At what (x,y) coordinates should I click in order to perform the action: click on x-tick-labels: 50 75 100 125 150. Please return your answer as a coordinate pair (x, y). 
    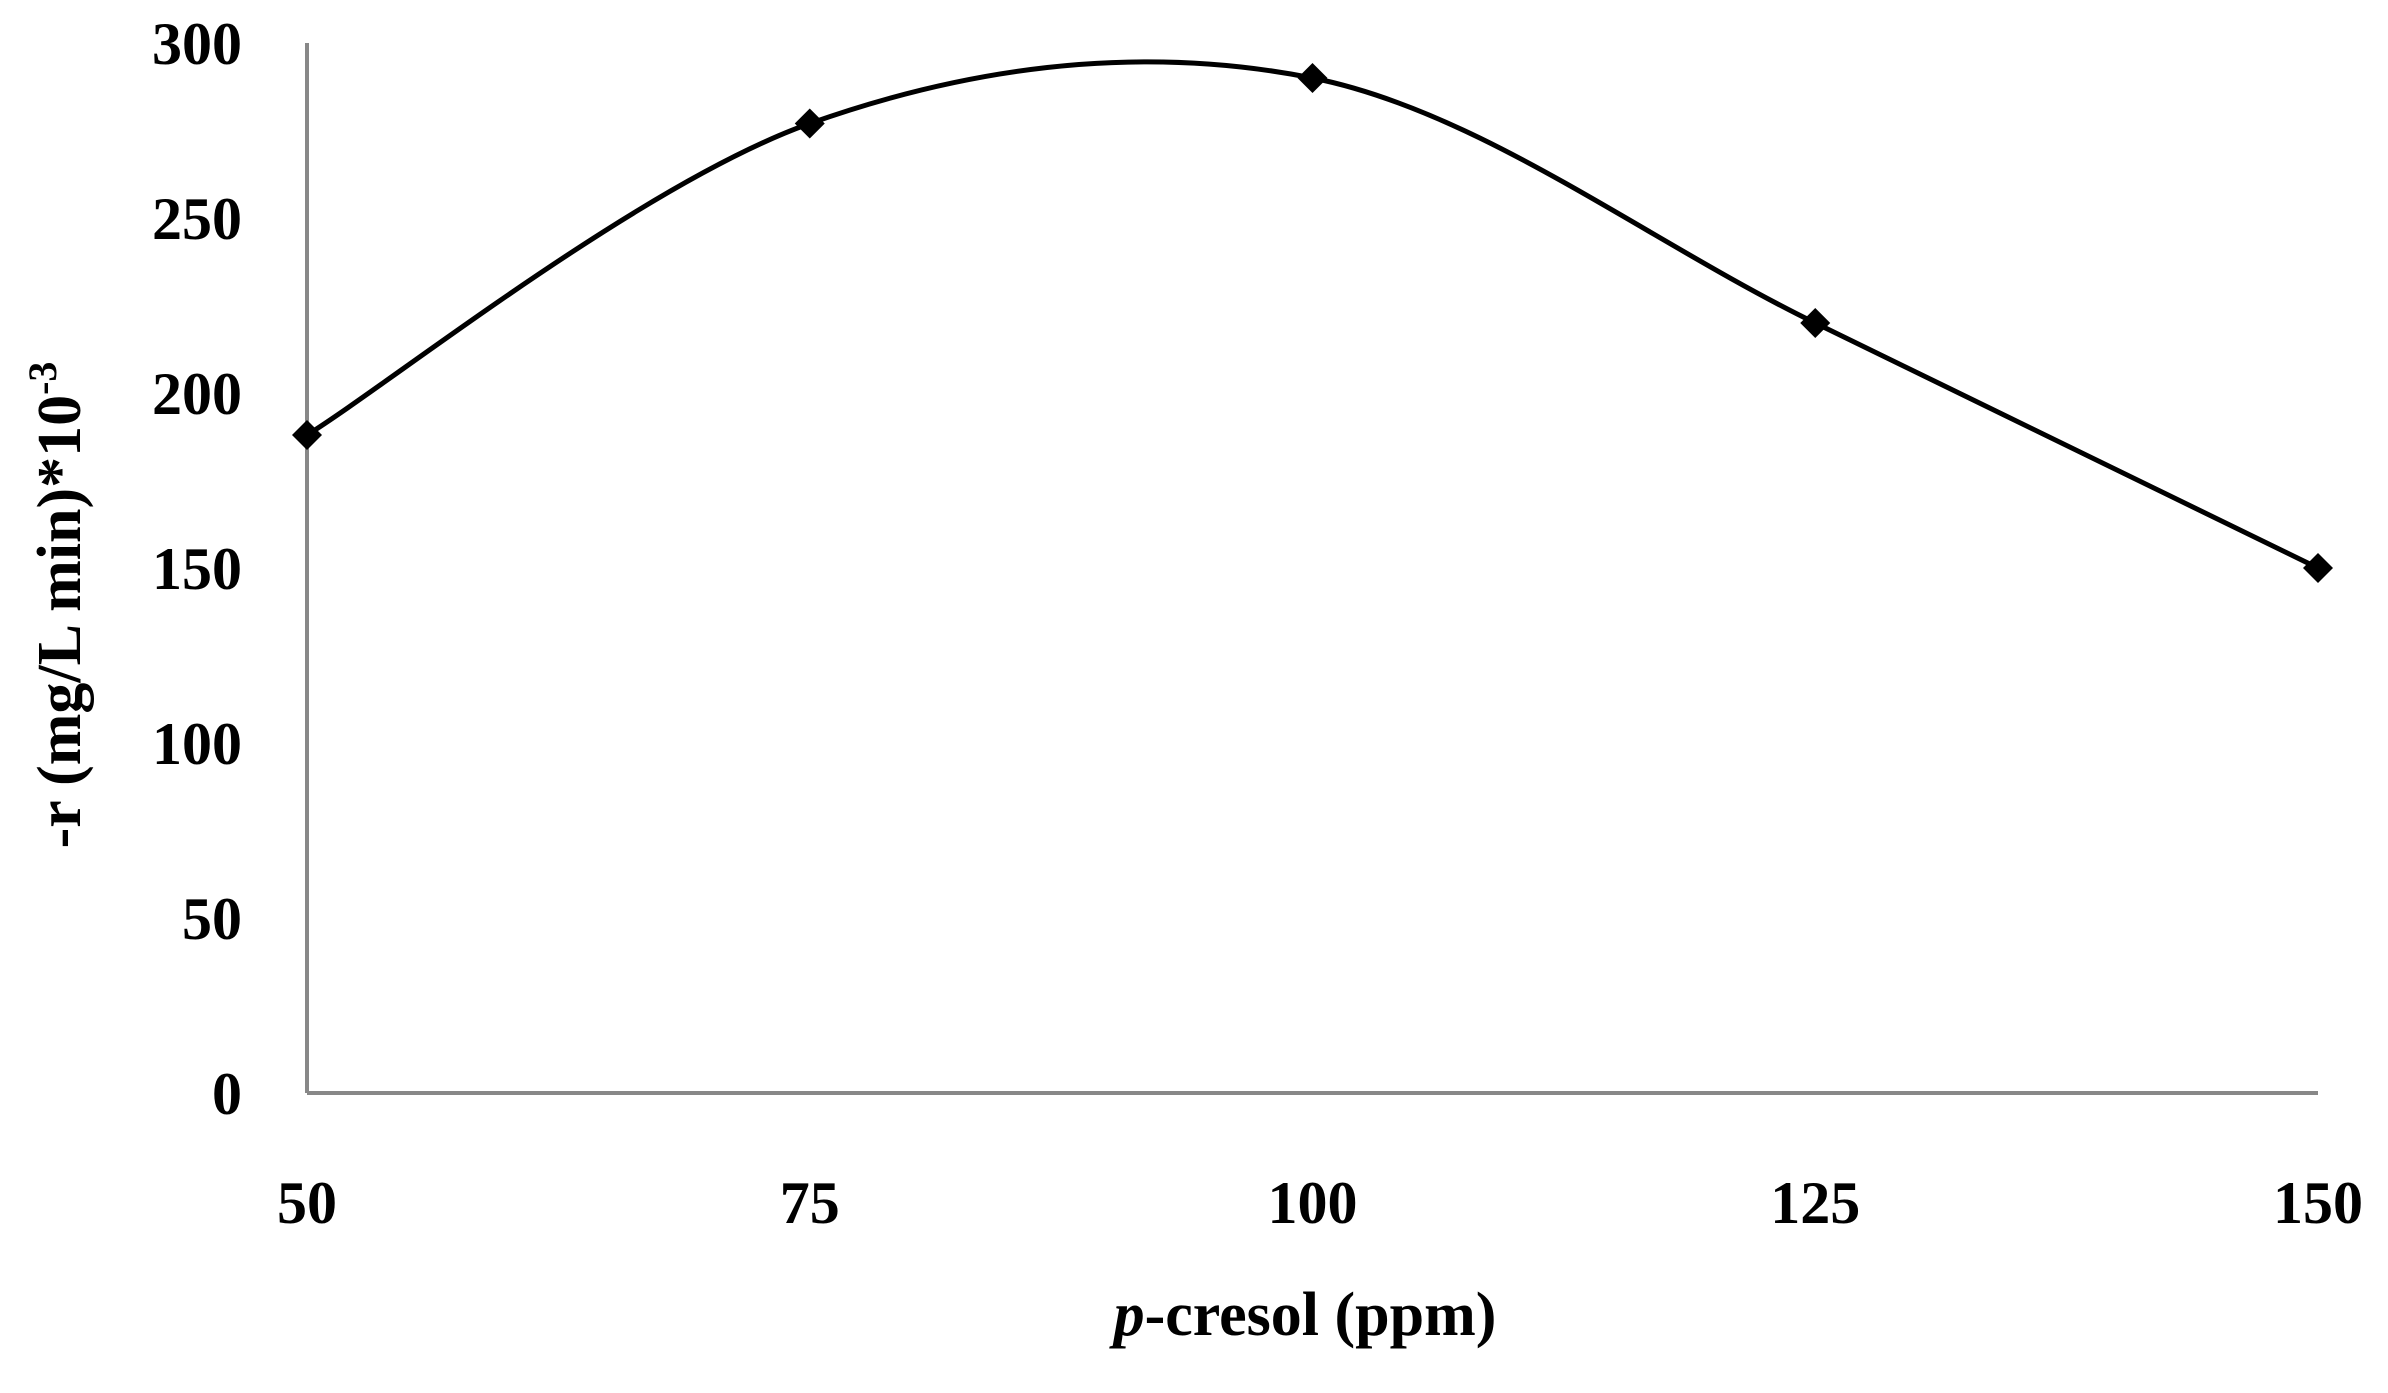
    Looking at the image, I should click on (1320, 1203).